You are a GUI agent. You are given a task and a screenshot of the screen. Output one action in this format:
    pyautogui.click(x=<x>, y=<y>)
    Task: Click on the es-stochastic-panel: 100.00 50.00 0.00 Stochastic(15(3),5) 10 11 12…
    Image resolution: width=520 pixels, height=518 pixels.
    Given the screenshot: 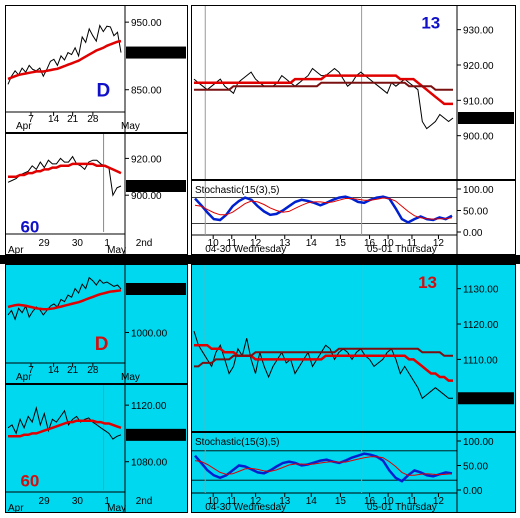 What is the action you would take?
    pyautogui.click(x=353, y=217)
    